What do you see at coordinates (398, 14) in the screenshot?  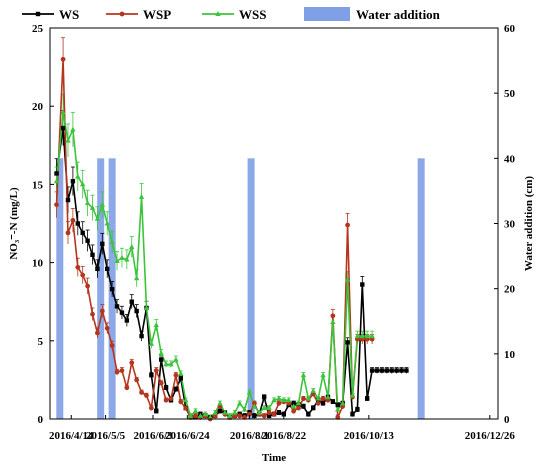 I see `legend-label: Water addition` at bounding box center [398, 14].